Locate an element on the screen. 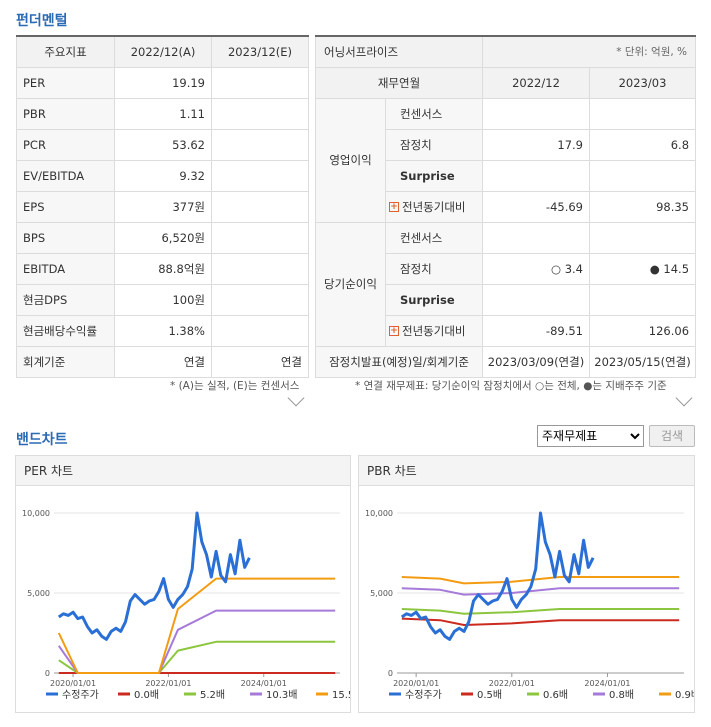 The width and height of the screenshot is (711, 727). fundamental-row-value-2022: 19.19 is located at coordinates (163, 82).